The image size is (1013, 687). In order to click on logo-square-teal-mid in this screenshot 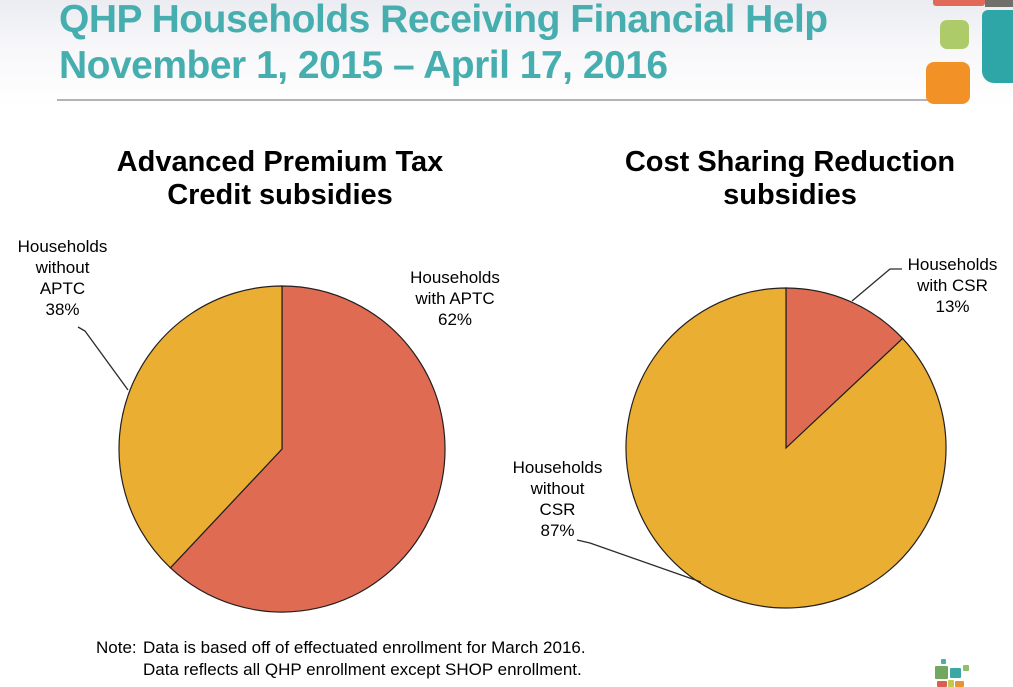, I will do `click(955, 673)`.